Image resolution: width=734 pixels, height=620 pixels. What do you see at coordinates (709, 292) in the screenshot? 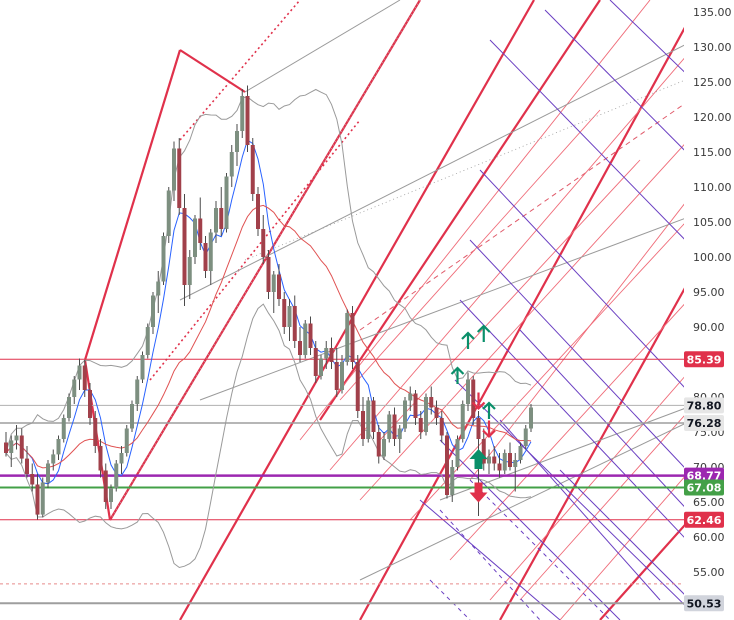
I see `y-tick-label: 95.00` at bounding box center [709, 292].